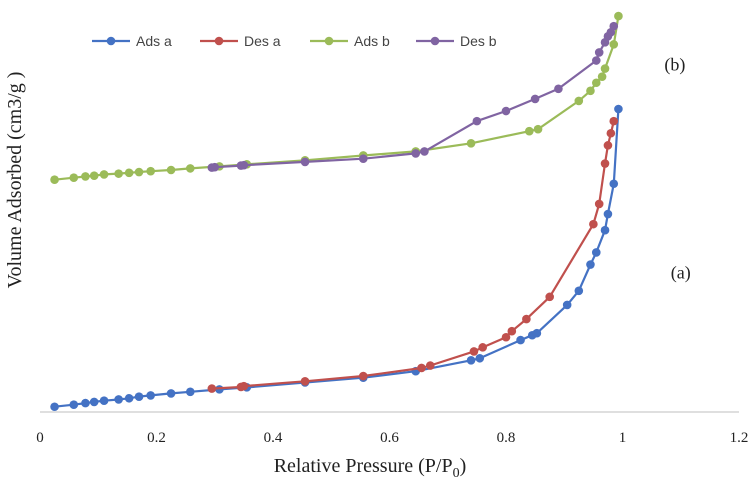 This screenshot has width=749, height=485. Describe the element at coordinates (219, 41) in the screenshot. I see `legend-marker-des-a` at that location.